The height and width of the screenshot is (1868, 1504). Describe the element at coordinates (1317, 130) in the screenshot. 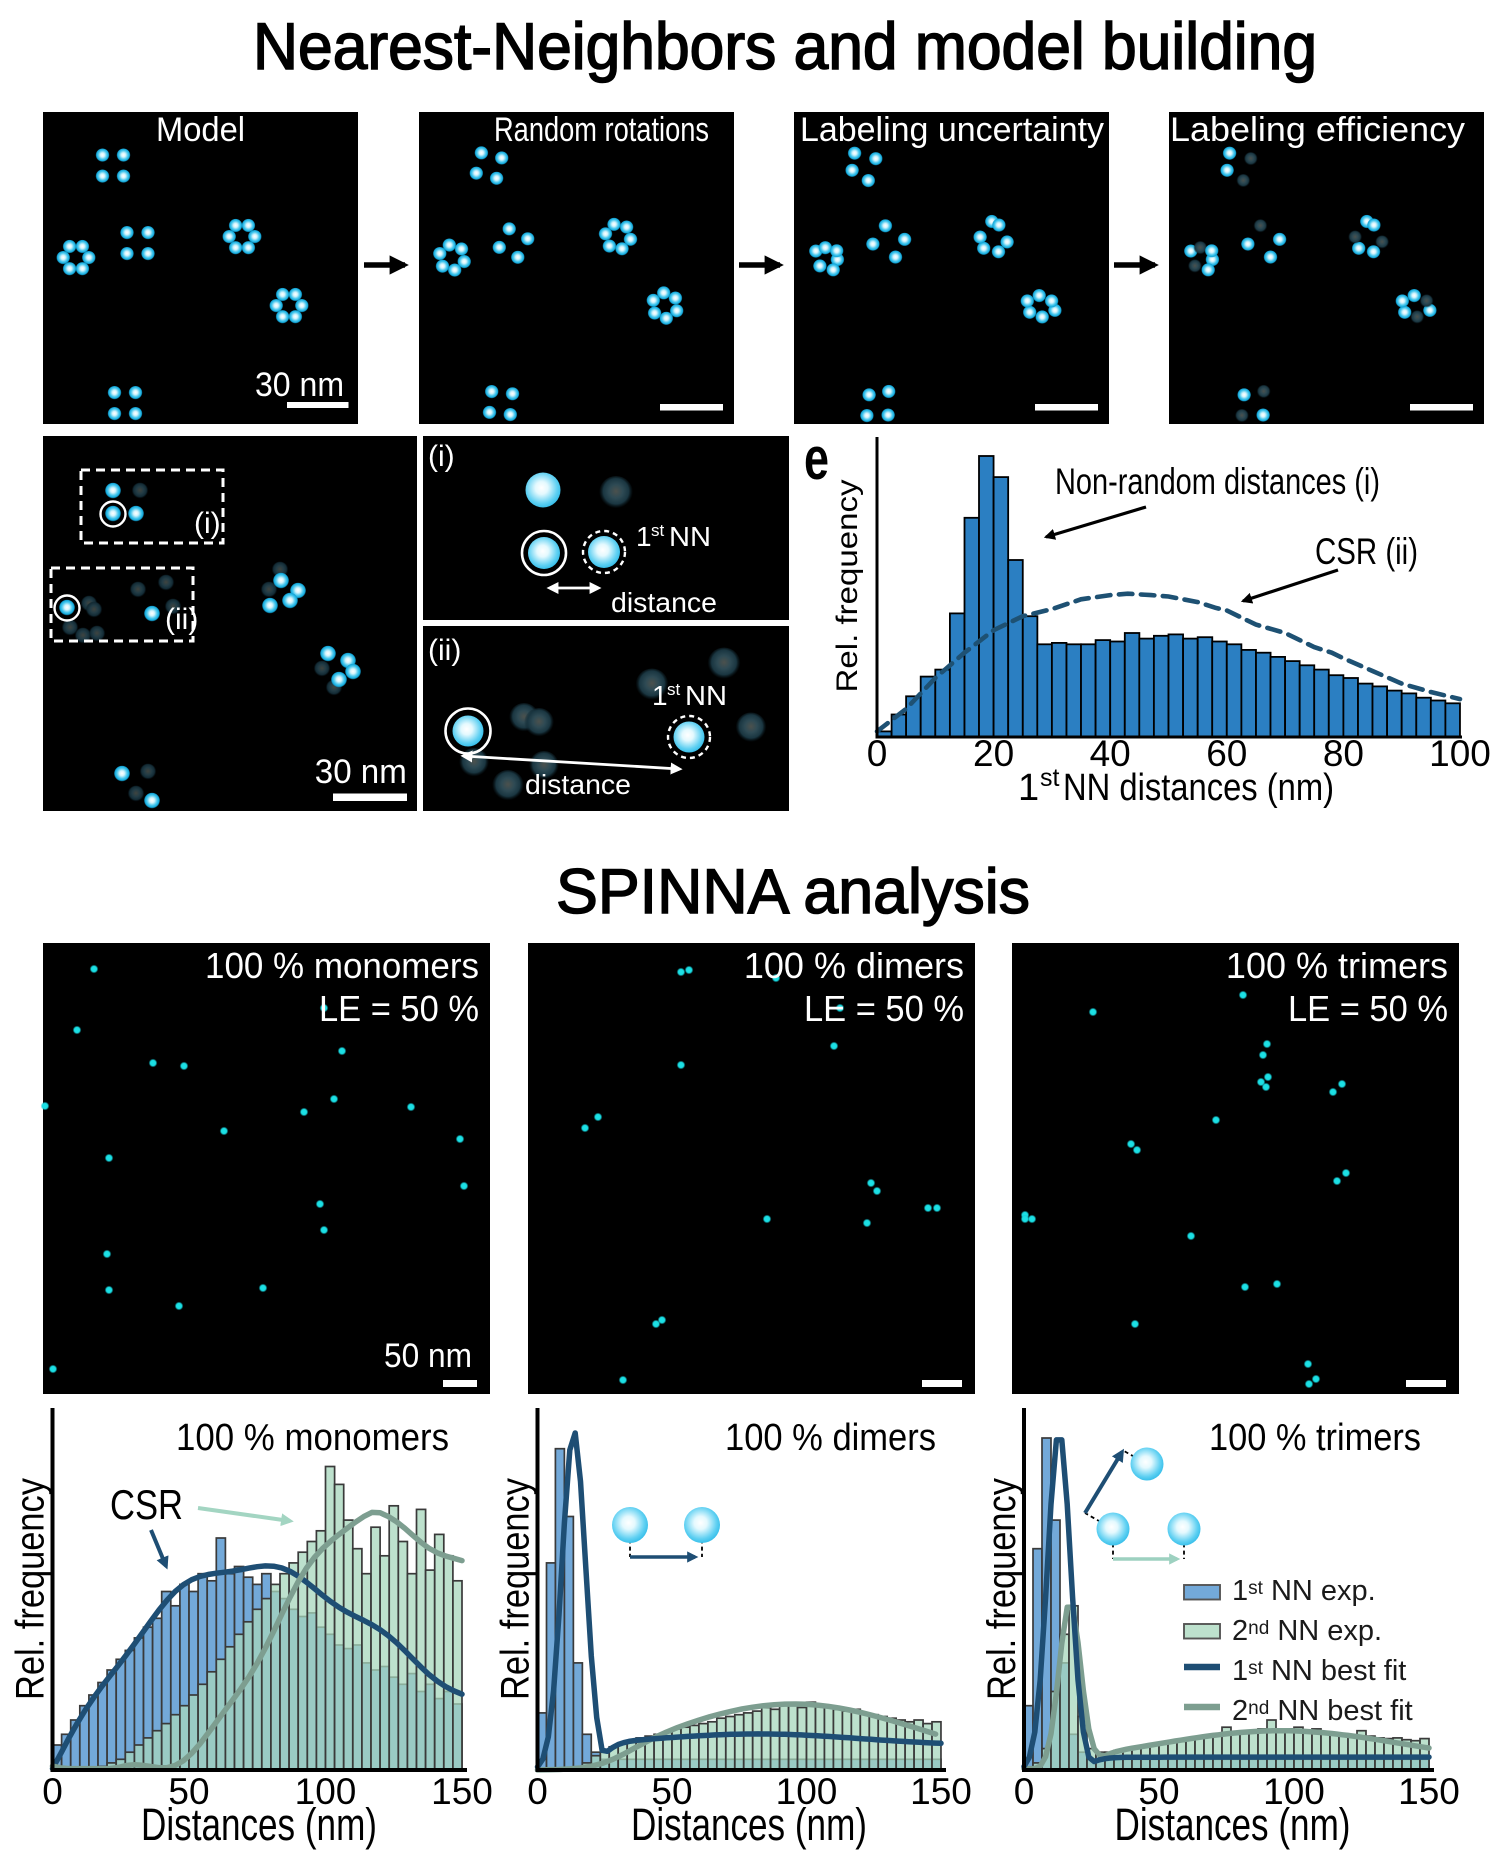

I see `svg-text: Labeling efficiency` at that location.